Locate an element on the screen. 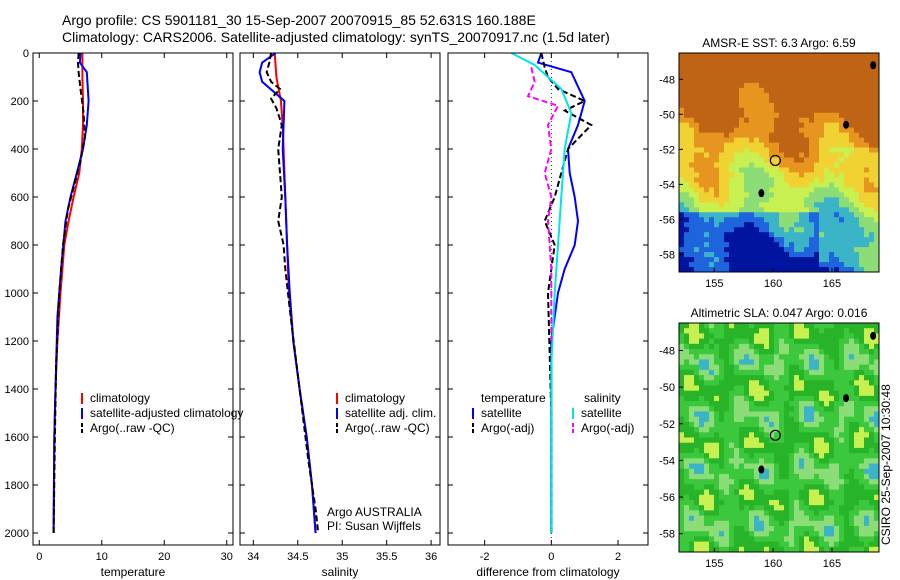  sla-map-heatmap is located at coordinates (779, 438).